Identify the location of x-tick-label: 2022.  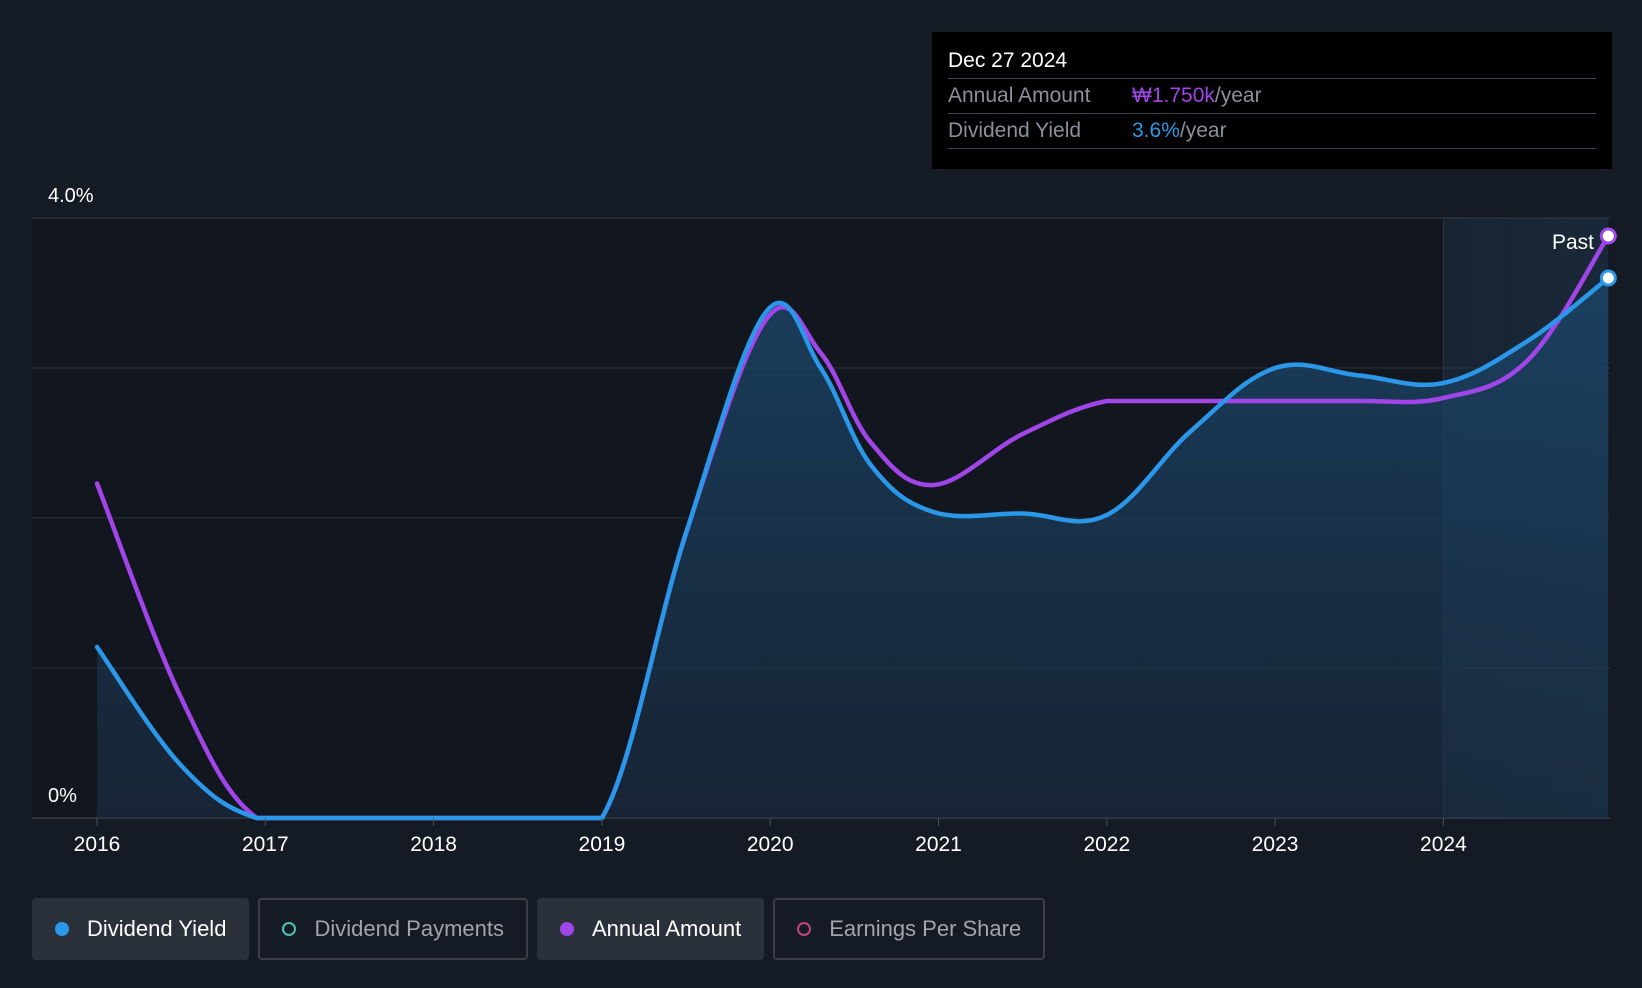
(1106, 844).